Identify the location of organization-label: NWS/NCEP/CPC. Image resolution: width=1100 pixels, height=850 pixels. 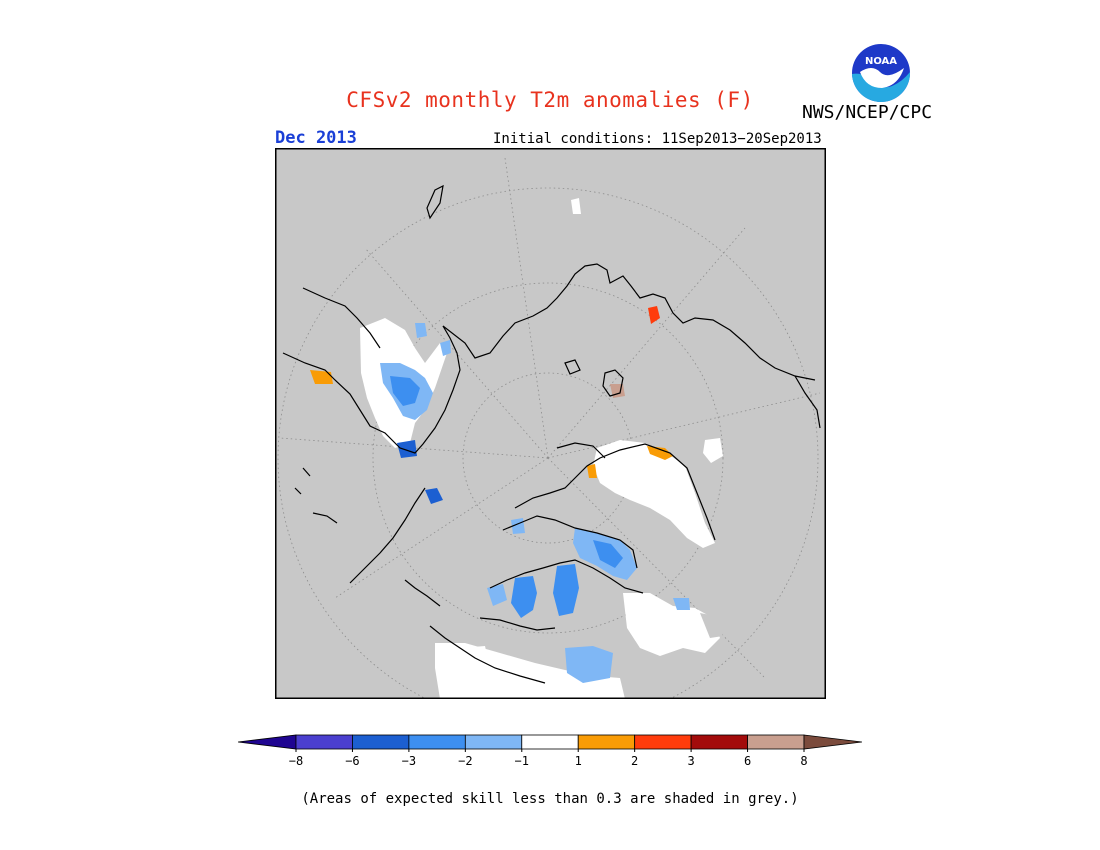
(867, 112).